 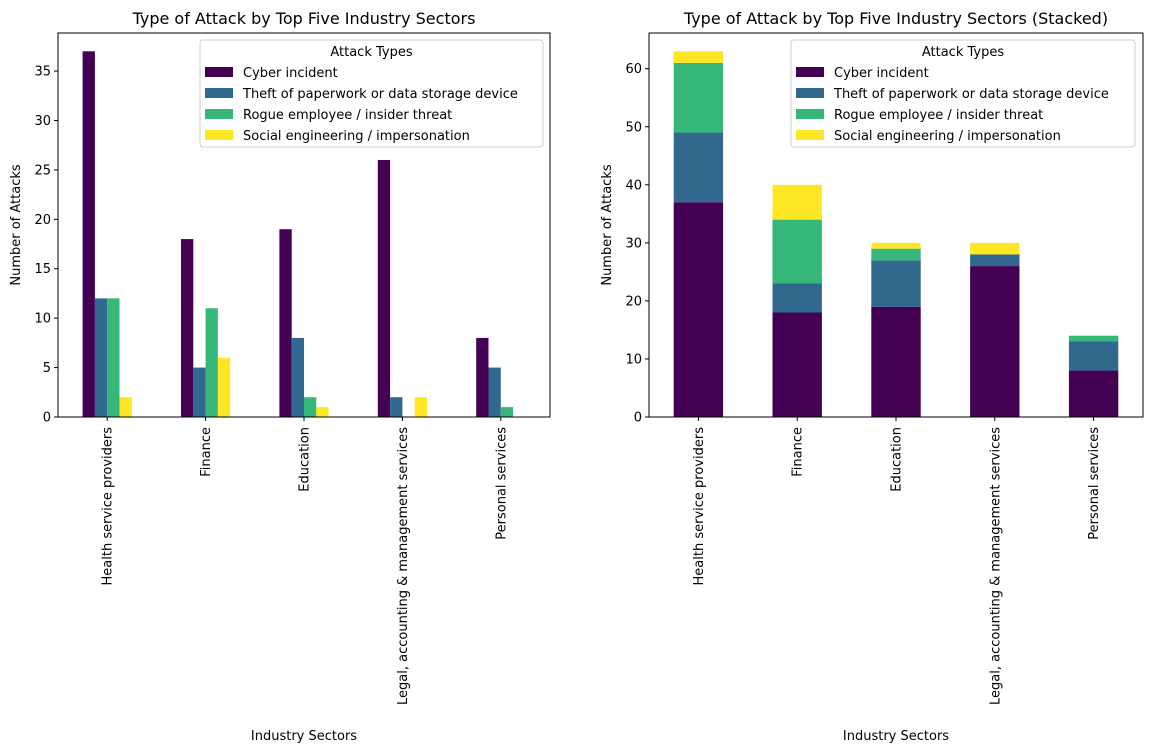 What do you see at coordinates (42, 269) in the screenshot?
I see `y-tick-label: 15` at bounding box center [42, 269].